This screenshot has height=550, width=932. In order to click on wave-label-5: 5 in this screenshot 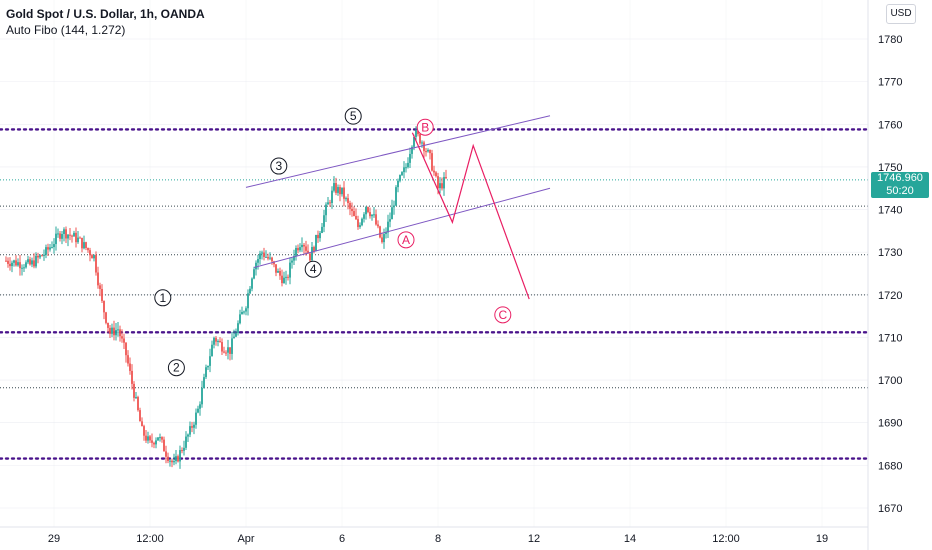, I will do `click(353, 116)`.